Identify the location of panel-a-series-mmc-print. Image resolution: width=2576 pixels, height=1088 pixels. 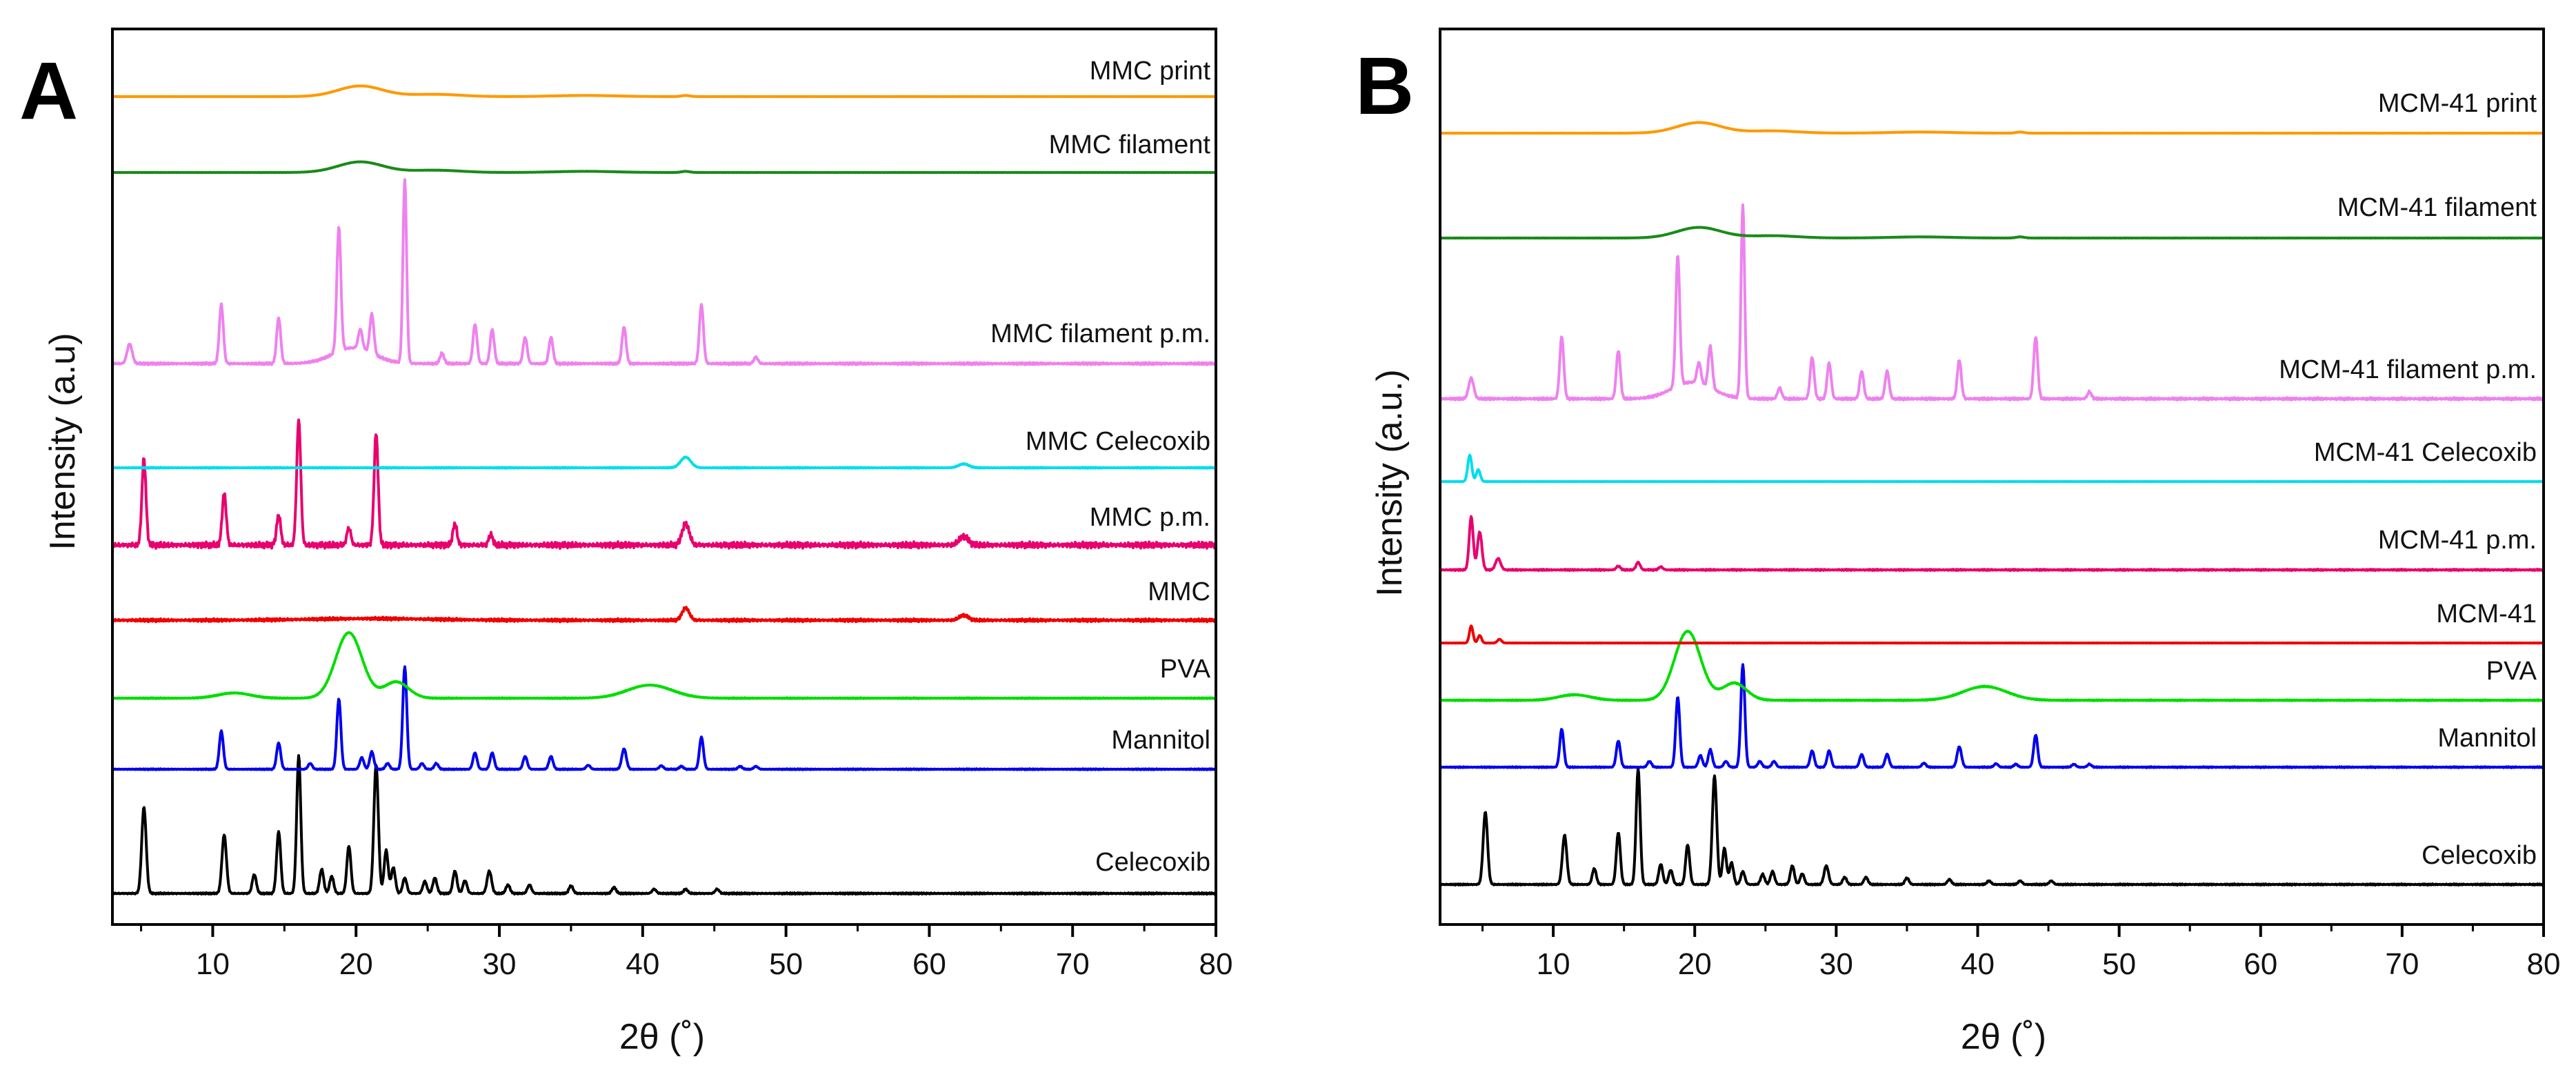
(664, 91).